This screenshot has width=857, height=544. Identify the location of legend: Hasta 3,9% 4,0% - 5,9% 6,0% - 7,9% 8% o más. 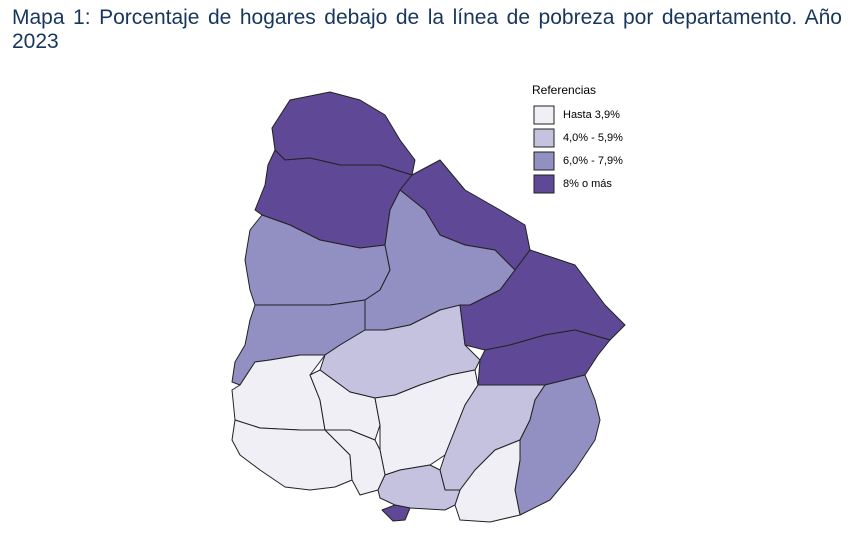
(578, 149).